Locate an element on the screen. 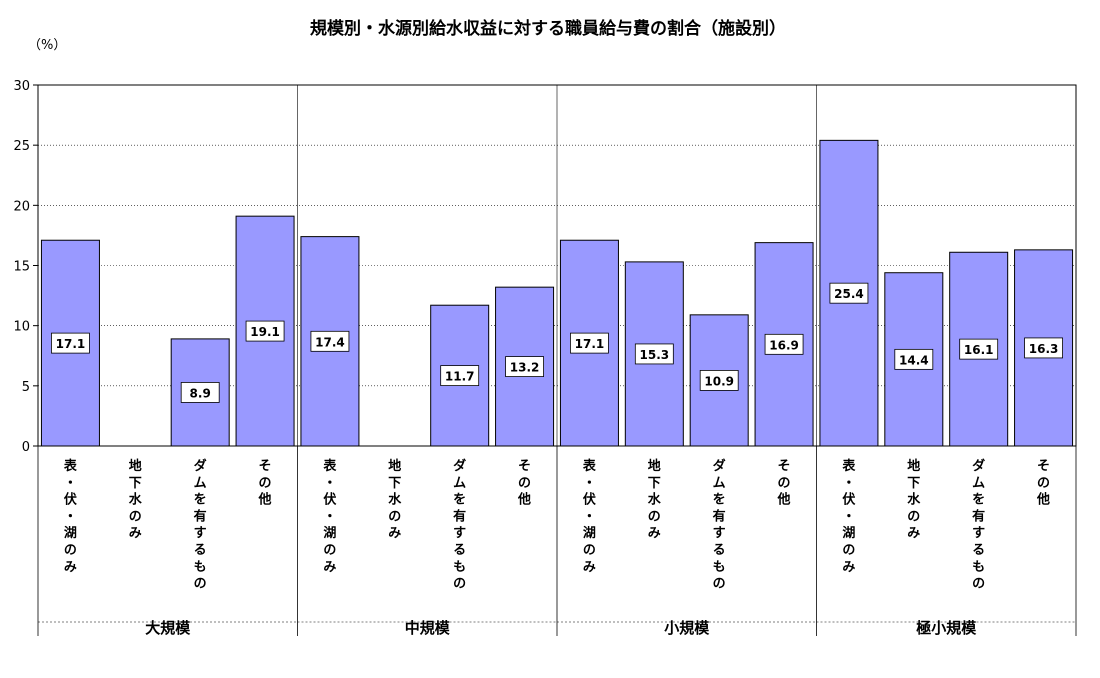 Image resolution: width=1100 pixels, height=678 pixels. data-label: 16.3 is located at coordinates (1044, 349).